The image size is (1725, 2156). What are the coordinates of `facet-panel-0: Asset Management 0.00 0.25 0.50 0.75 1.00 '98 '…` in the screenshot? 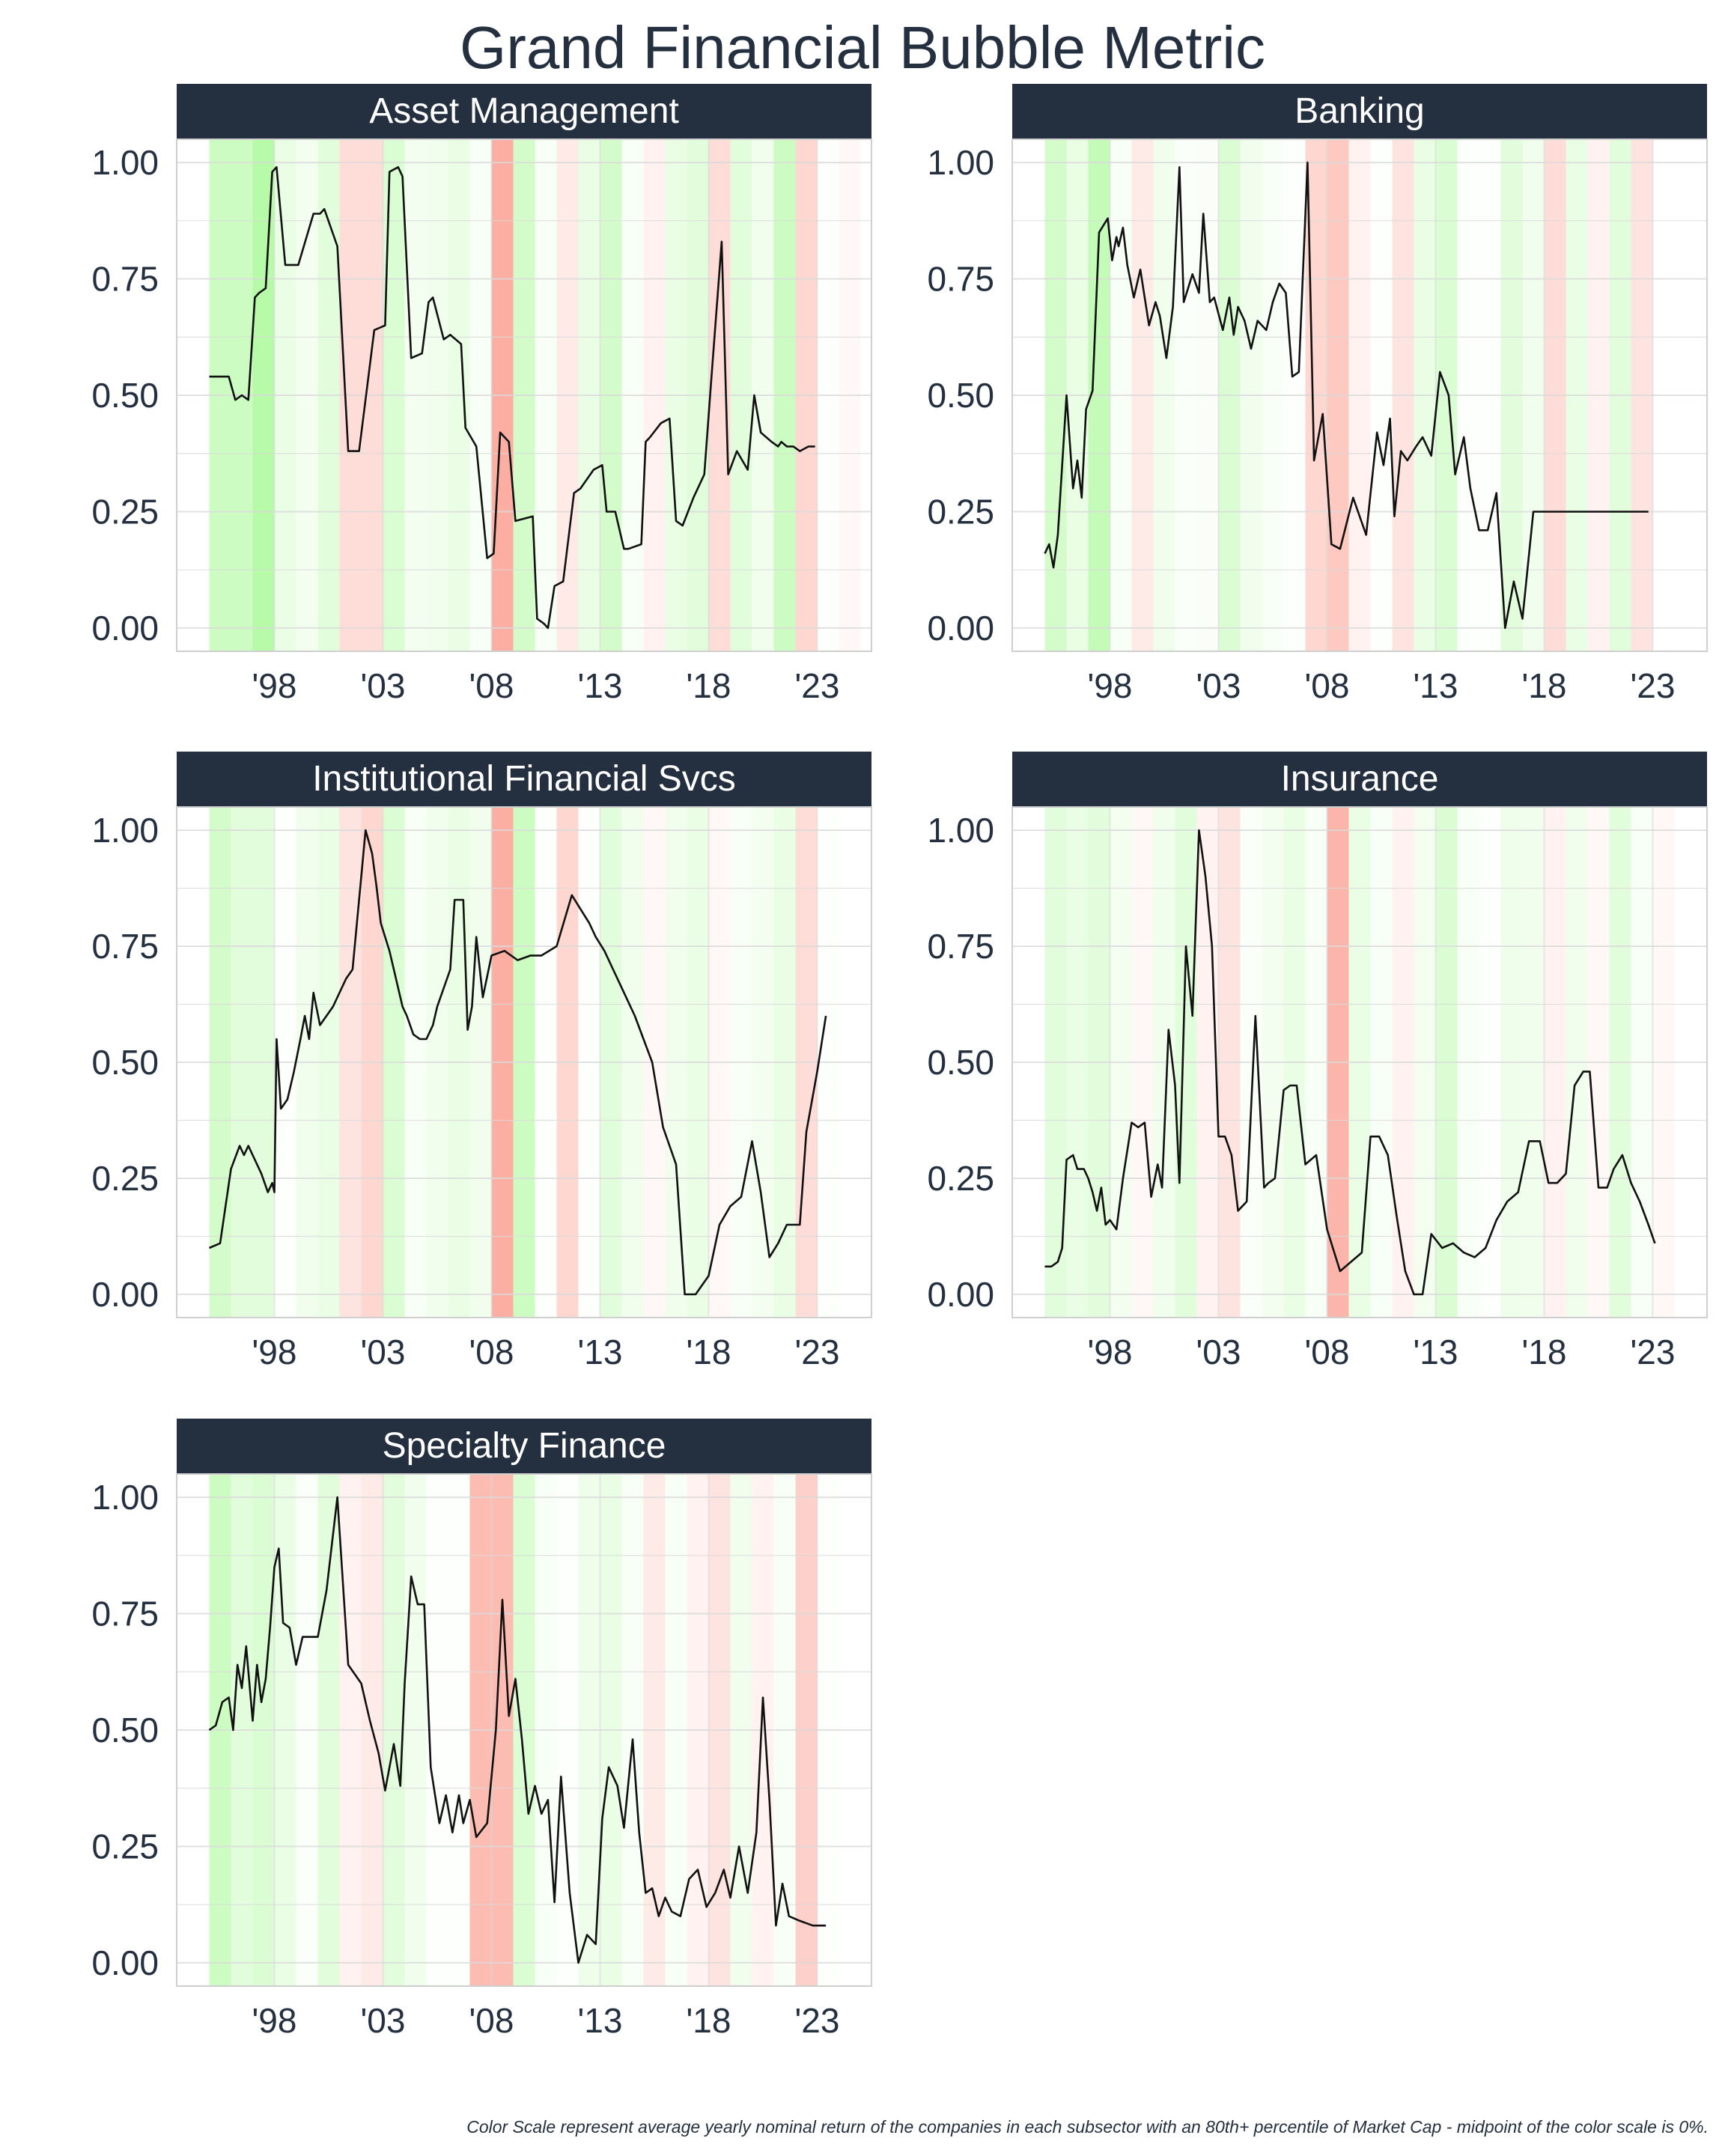 It's located at (481, 394).